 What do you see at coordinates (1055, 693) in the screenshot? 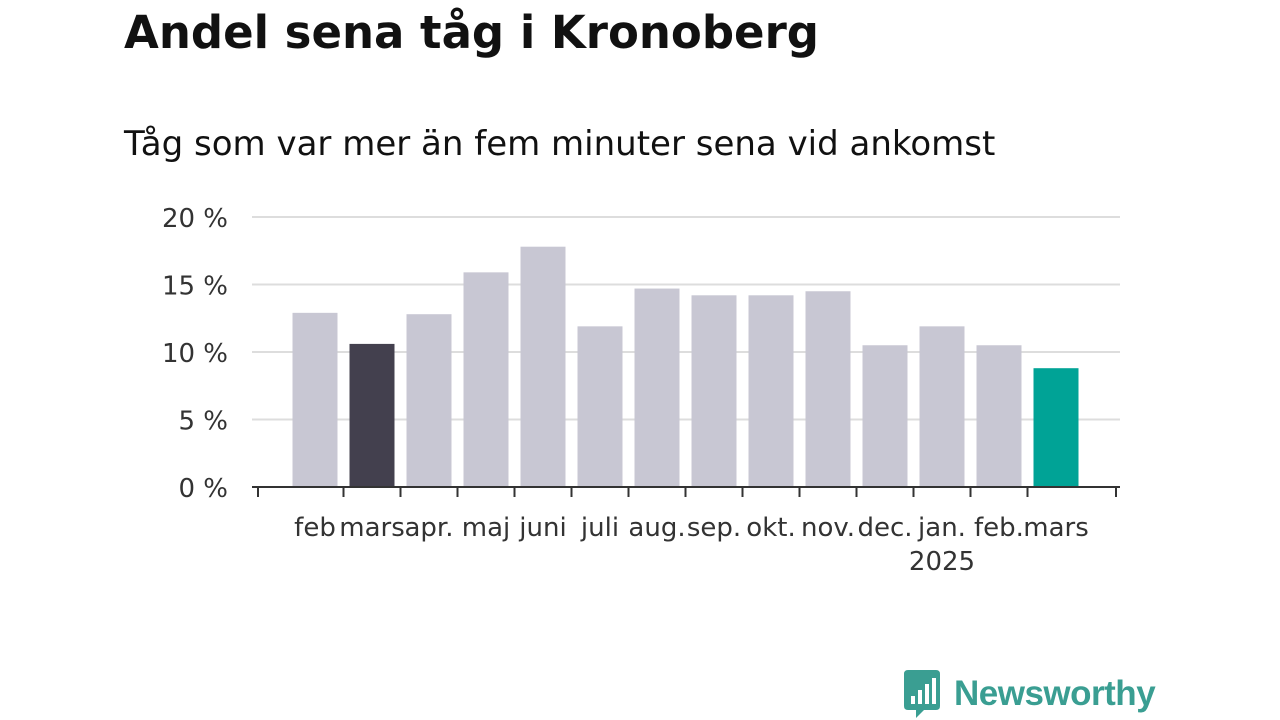
I see `brand-name: Newsworthy` at bounding box center [1055, 693].